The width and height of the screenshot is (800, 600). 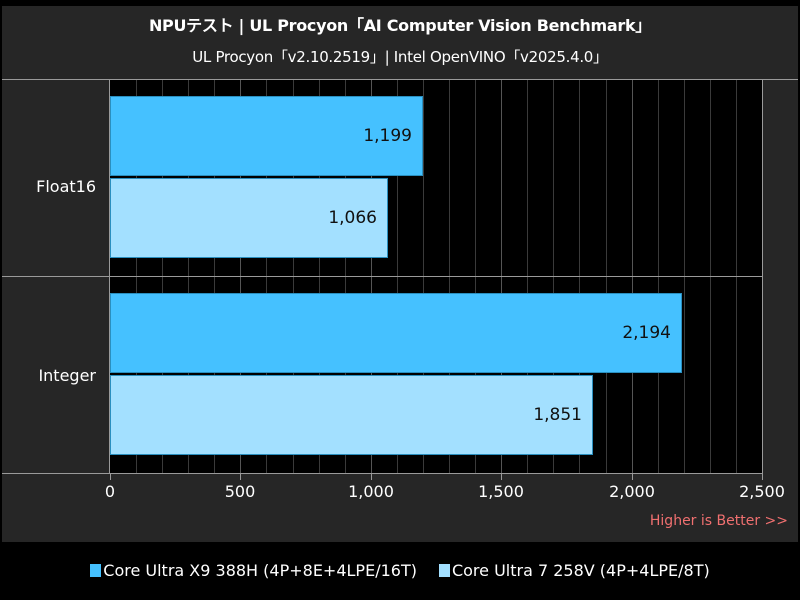 I want to click on plot-right-border, so click(x=762, y=277).